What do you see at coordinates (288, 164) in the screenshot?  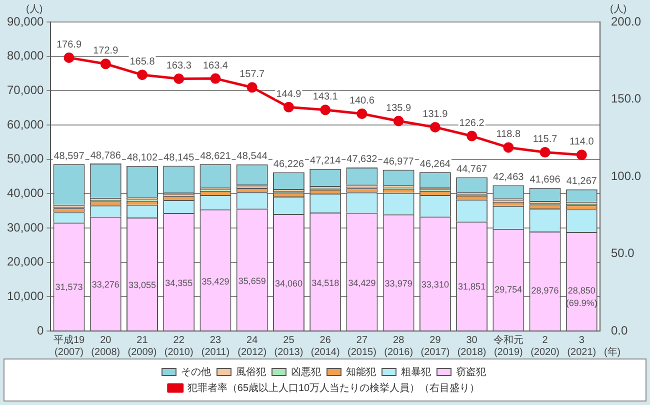 I see `total-label: 46,226` at bounding box center [288, 164].